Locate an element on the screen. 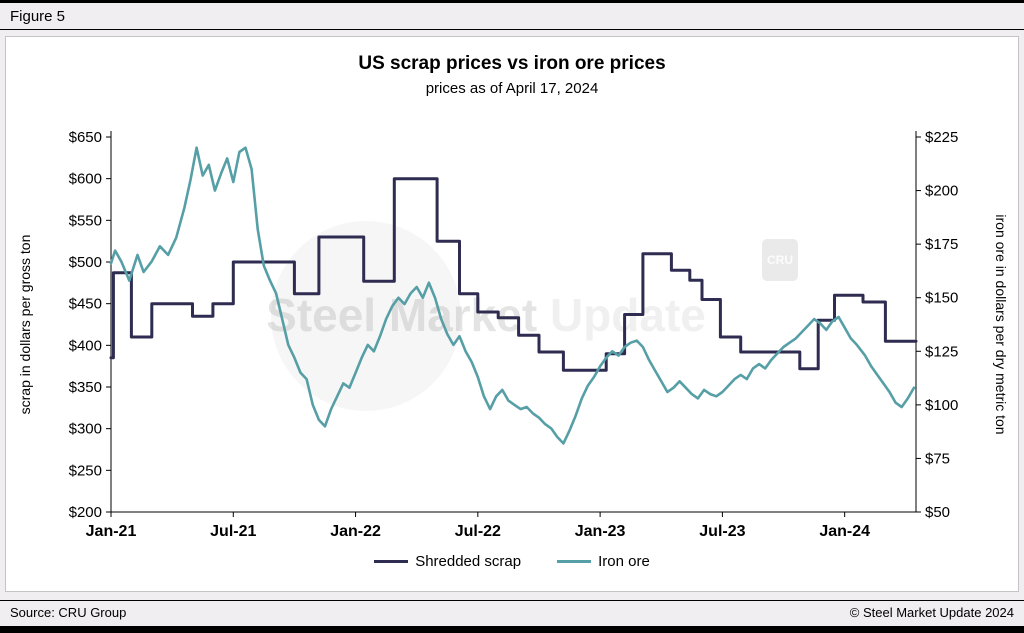  svg-text: Jul-22 is located at coordinates (478, 531).